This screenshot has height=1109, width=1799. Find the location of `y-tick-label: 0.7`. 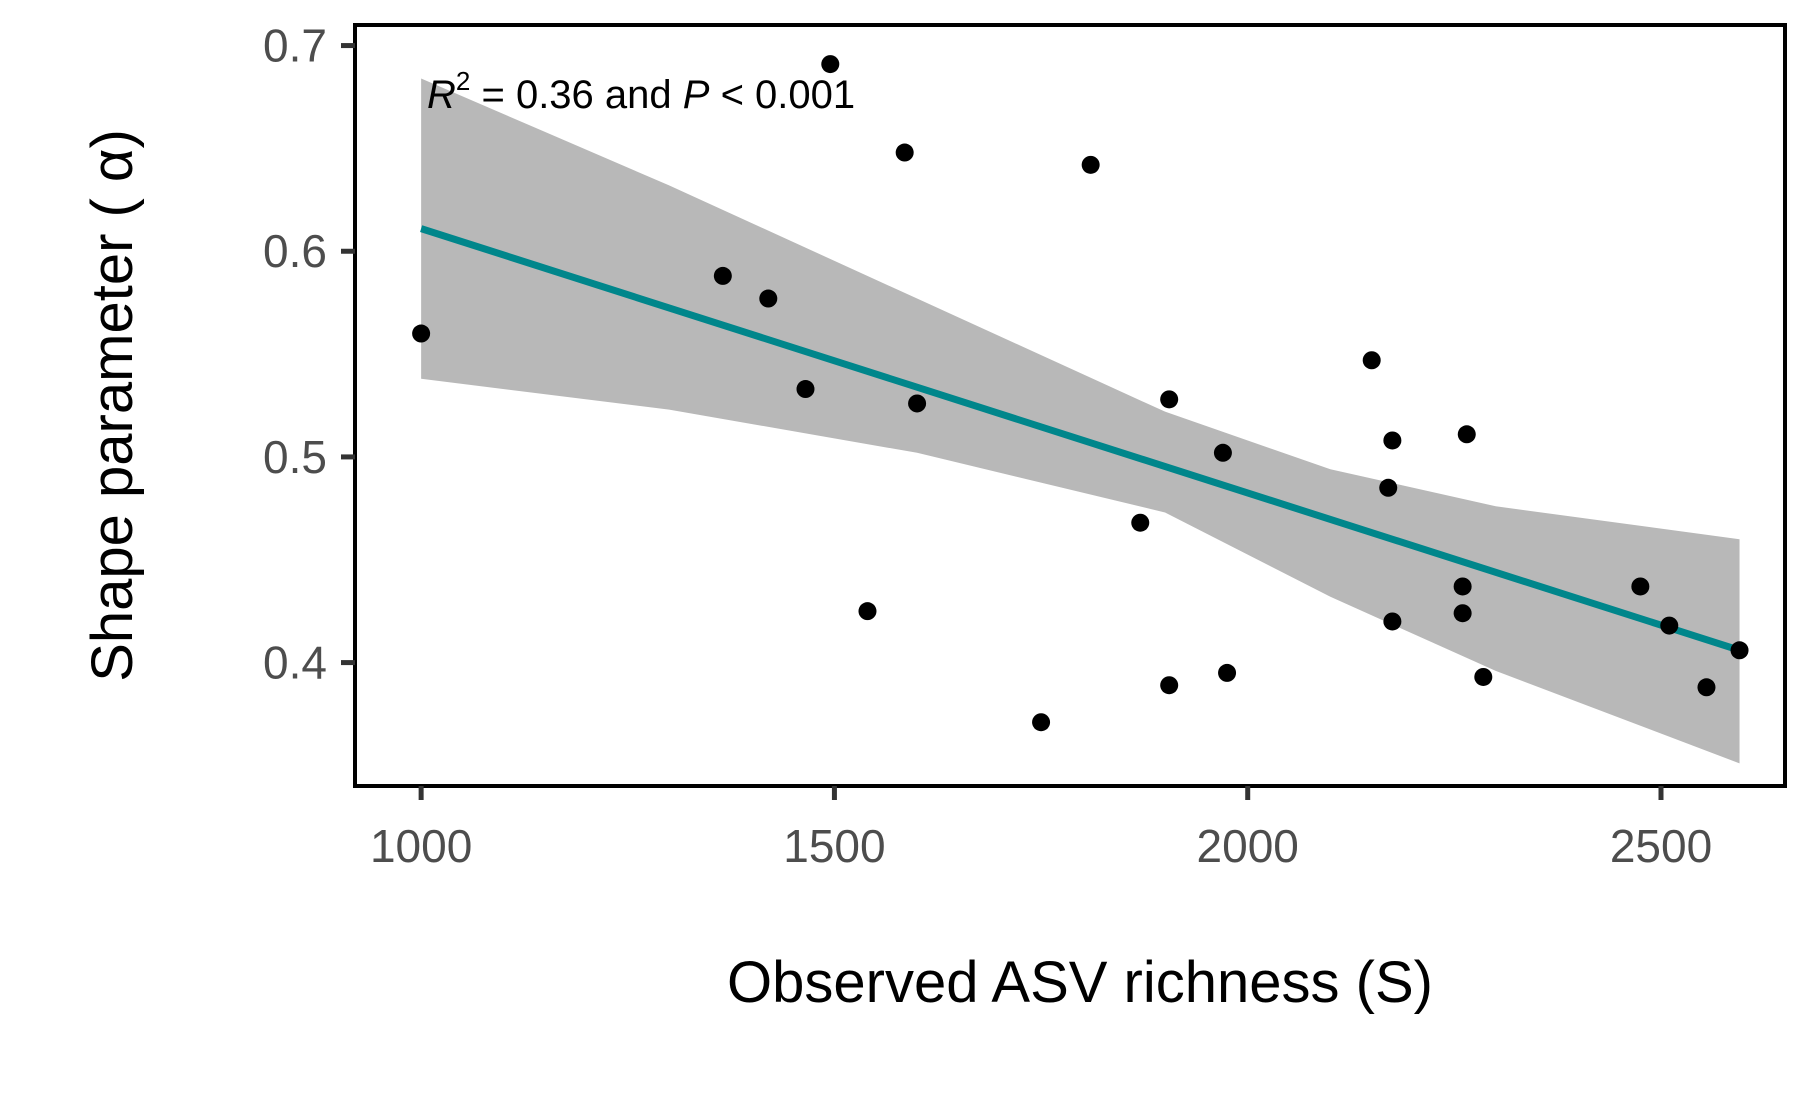

y-tick-label: 0.7 is located at coordinates (295, 46).